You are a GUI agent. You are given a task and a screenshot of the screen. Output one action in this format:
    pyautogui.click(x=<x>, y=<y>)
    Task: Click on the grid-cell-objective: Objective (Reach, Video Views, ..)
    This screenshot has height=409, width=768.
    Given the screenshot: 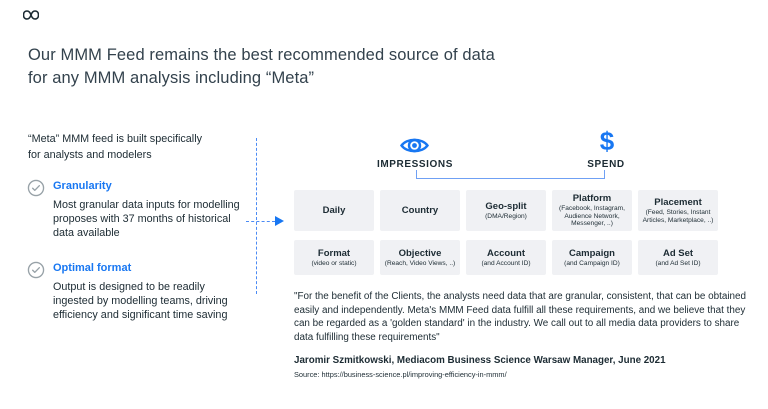 What is the action you would take?
    pyautogui.click(x=420, y=257)
    